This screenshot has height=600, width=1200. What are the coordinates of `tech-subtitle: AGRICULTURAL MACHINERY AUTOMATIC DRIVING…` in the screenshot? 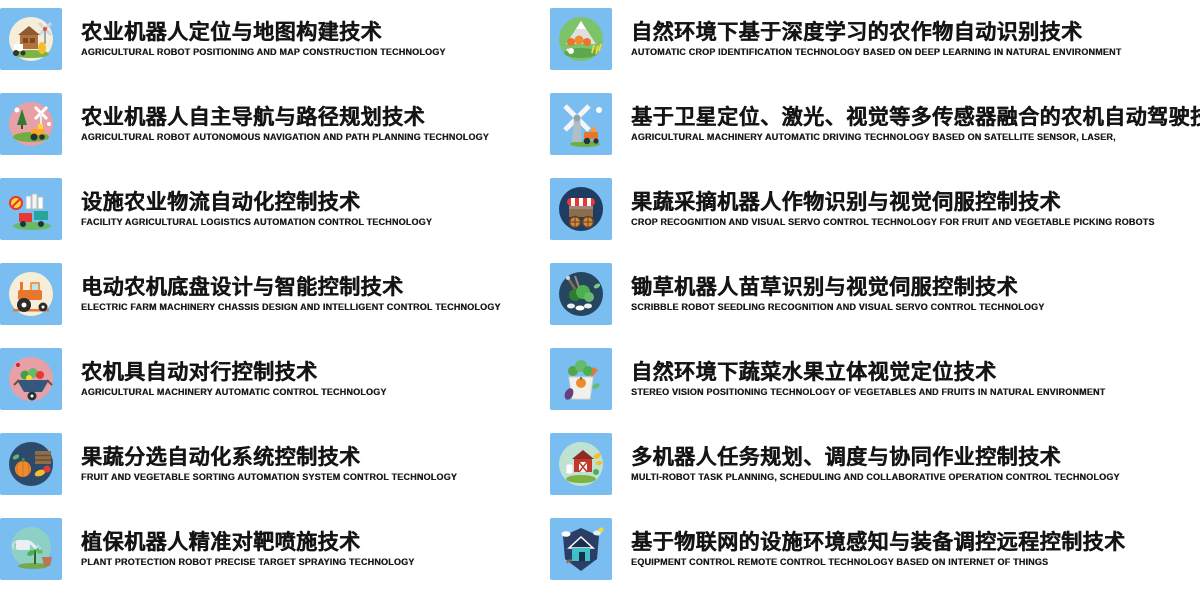 It's located at (873, 137).